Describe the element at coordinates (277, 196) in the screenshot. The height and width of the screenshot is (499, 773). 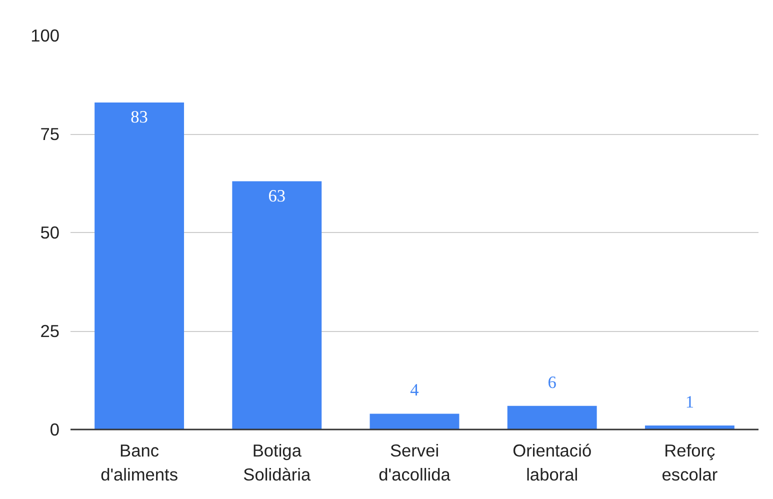
I see `data-label: 63` at that location.